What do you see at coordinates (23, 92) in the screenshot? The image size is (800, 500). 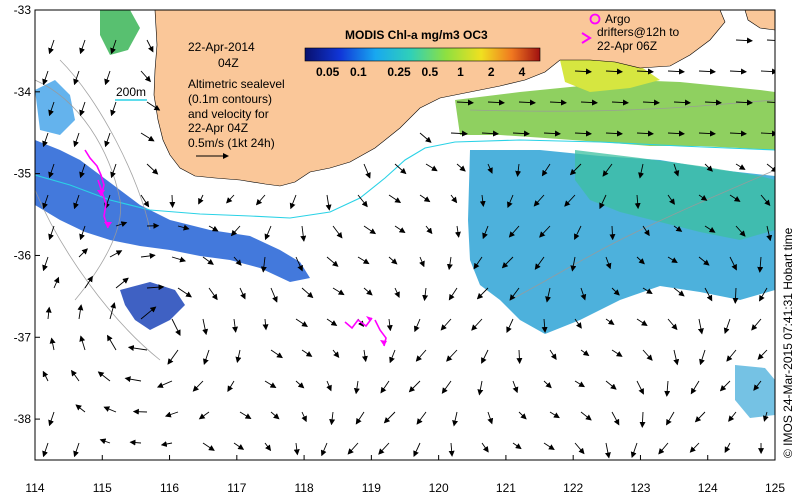 I see `y-tick-label: -34` at bounding box center [23, 92].